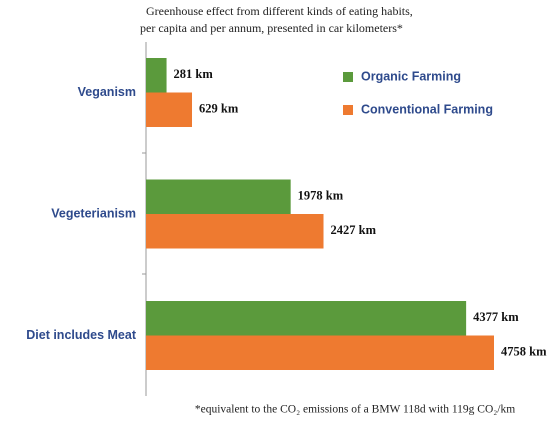 The height and width of the screenshot is (422, 560). What do you see at coordinates (496, 317) in the screenshot?
I see `value-label: 4377 km` at bounding box center [496, 317].